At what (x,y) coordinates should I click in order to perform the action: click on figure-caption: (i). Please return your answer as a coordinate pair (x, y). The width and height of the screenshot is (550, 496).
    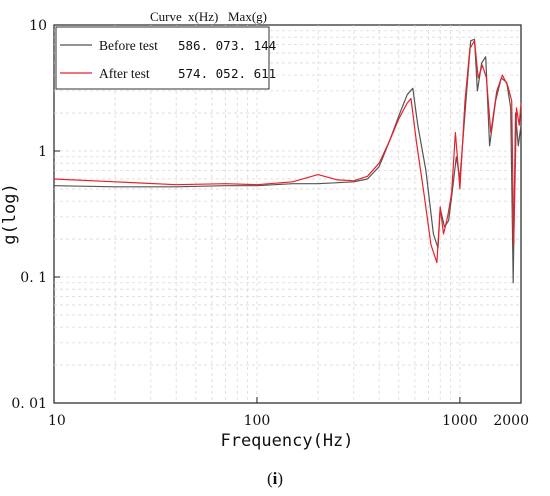
    Looking at the image, I should click on (275, 478).